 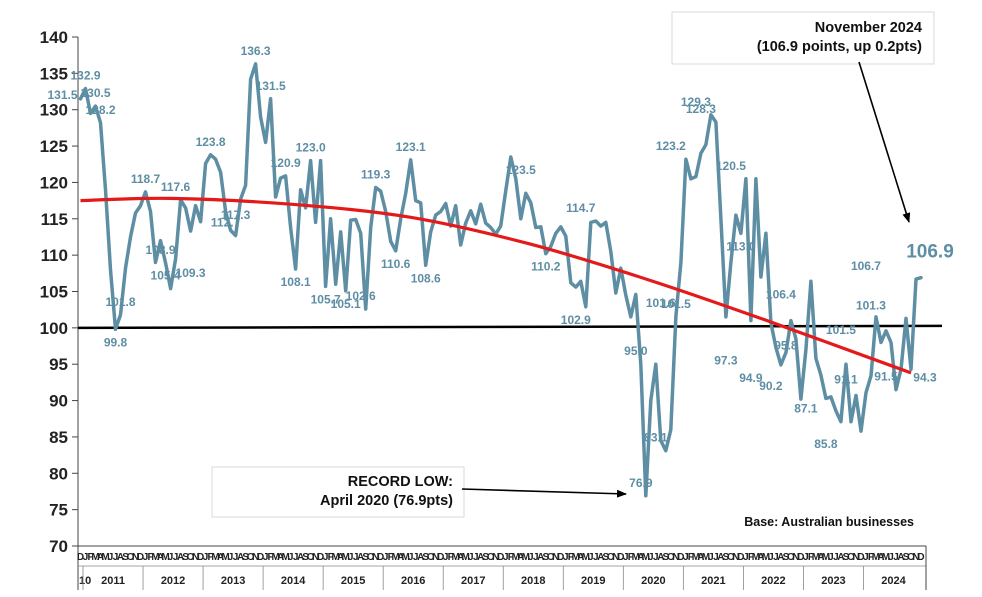 What do you see at coordinates (661, 303) in the screenshot?
I see `data-label: 101.6` at bounding box center [661, 303].